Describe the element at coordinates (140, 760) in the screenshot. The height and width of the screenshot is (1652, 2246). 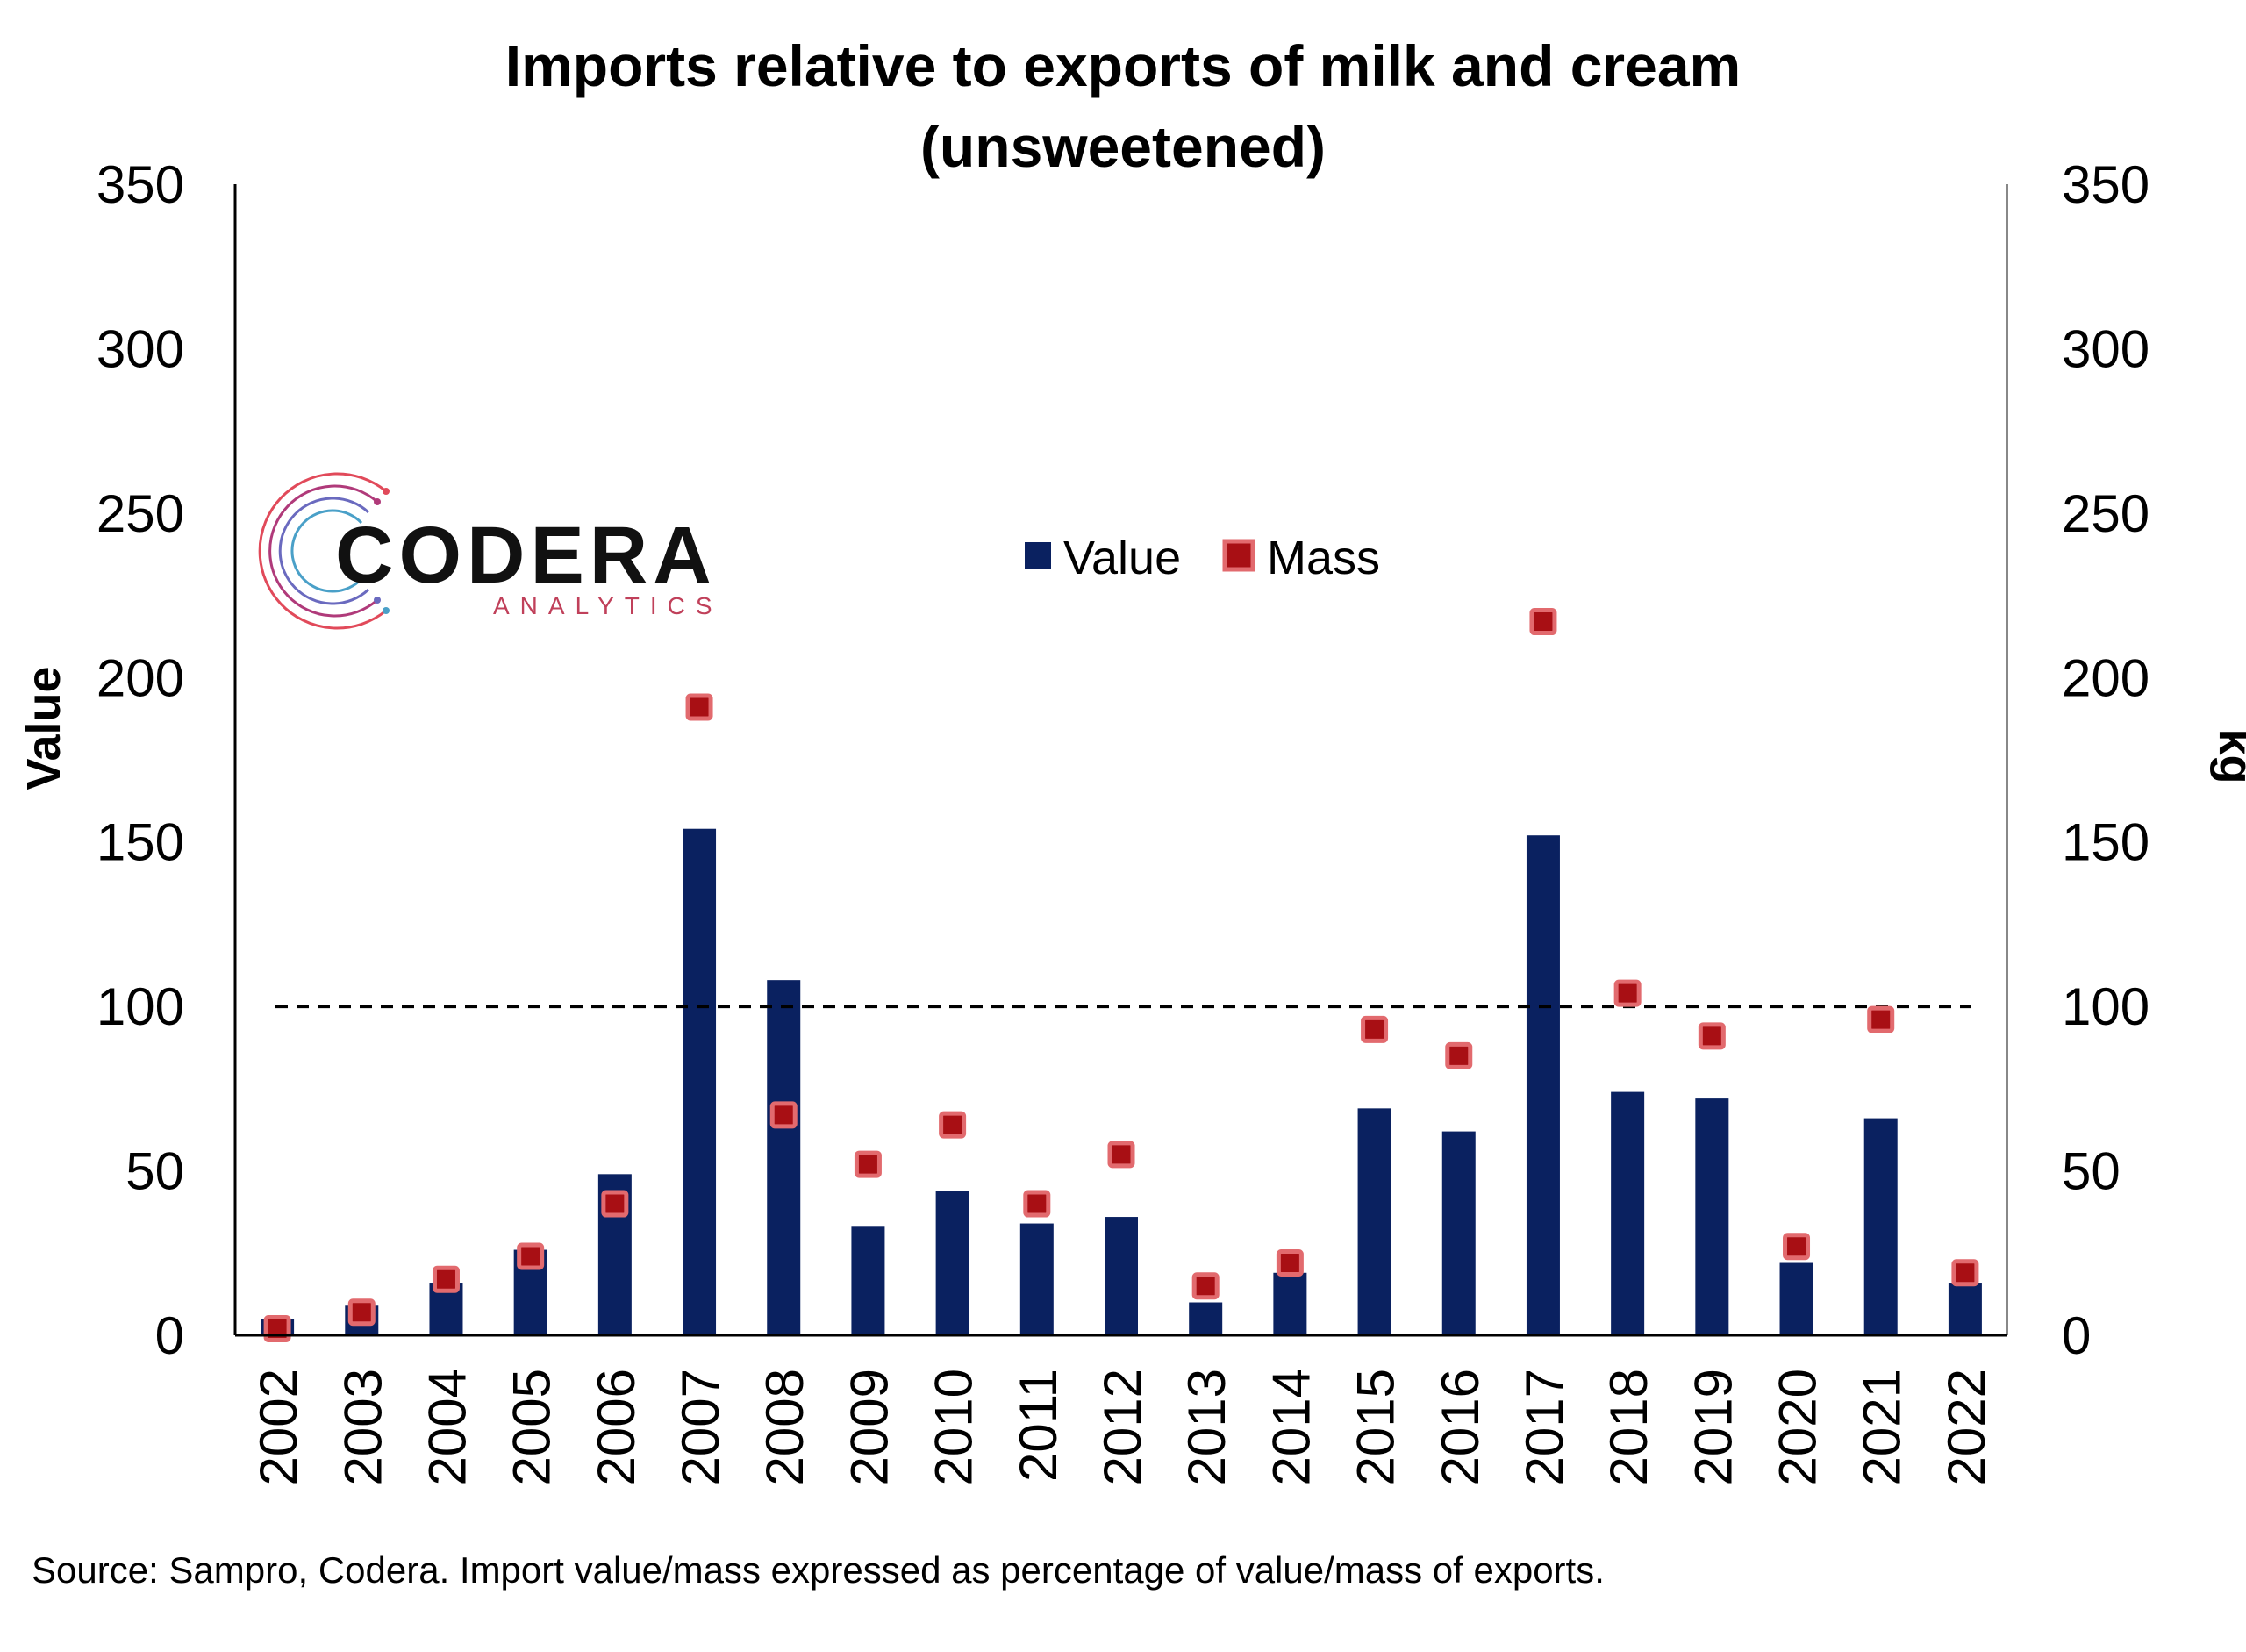
I see `y-axis-left-ticks: 0 50 100 150 200 250 300 350` at that location.